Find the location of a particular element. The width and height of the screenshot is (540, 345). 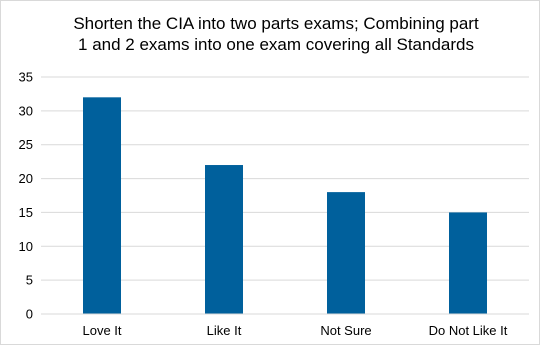

y-tick-label: 5 is located at coordinates (29, 280).